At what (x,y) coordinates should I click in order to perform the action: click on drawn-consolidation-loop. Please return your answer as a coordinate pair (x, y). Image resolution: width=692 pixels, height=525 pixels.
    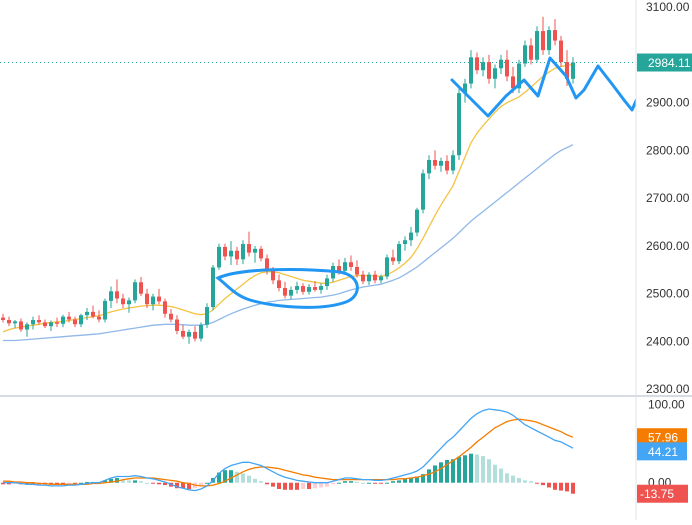
    Looking at the image, I should click on (287, 288).